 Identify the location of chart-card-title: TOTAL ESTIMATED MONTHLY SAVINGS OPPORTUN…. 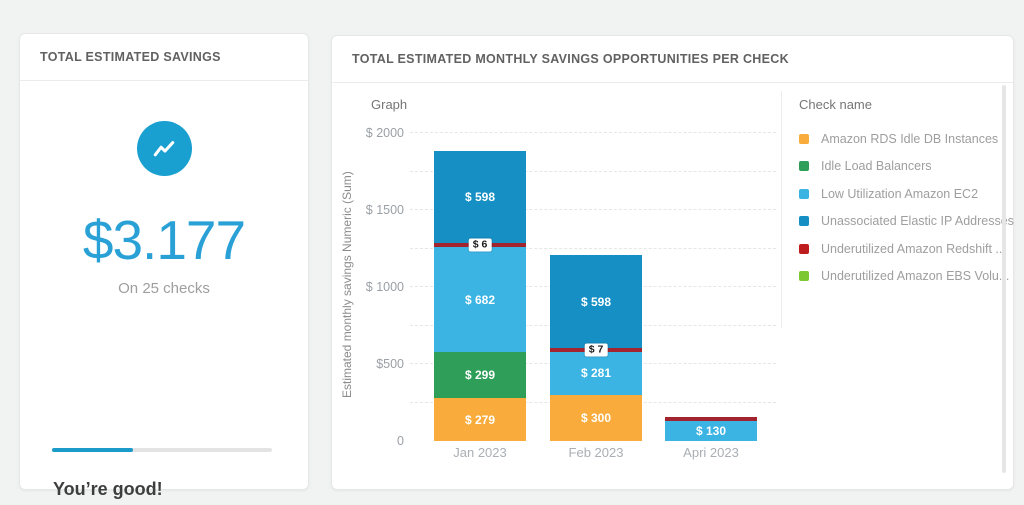
(570, 59).